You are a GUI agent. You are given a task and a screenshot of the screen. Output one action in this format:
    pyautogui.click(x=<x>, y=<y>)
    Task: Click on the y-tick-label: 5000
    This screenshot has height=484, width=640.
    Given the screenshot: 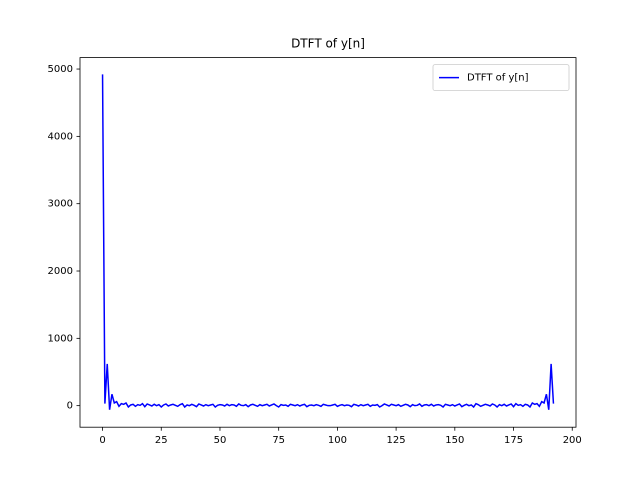 What is the action you would take?
    pyautogui.click(x=60, y=69)
    